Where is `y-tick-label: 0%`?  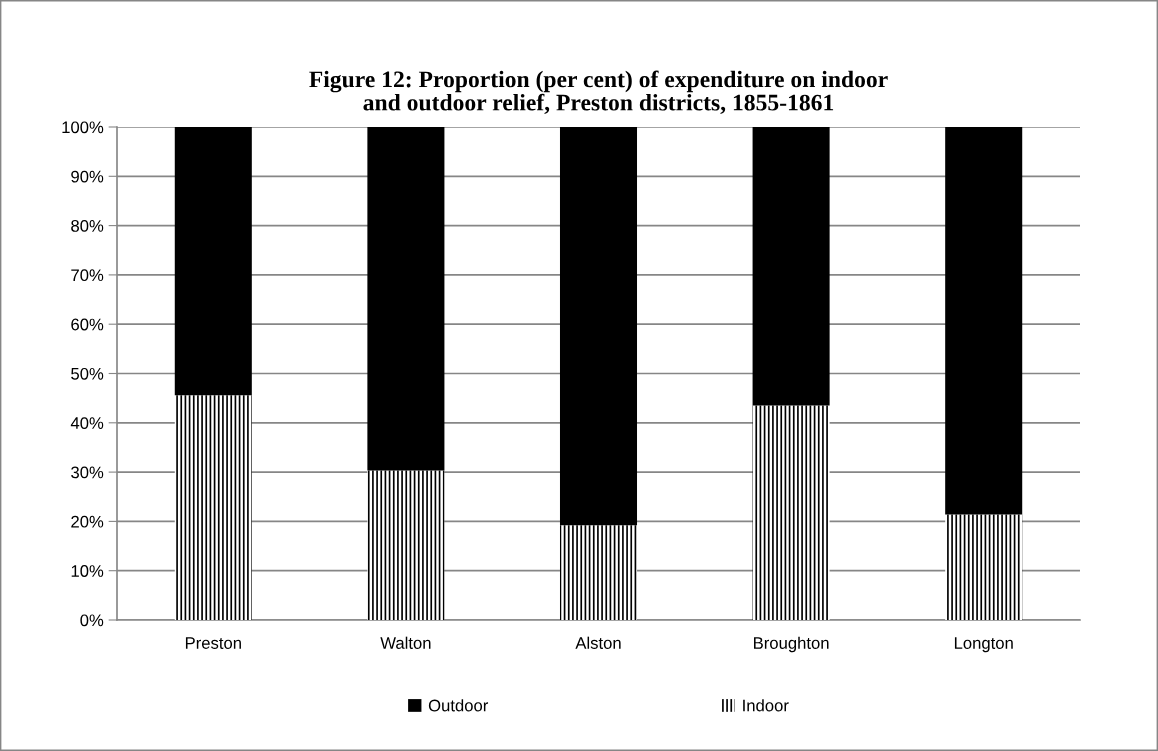 y-tick-label: 0% is located at coordinates (92, 620).